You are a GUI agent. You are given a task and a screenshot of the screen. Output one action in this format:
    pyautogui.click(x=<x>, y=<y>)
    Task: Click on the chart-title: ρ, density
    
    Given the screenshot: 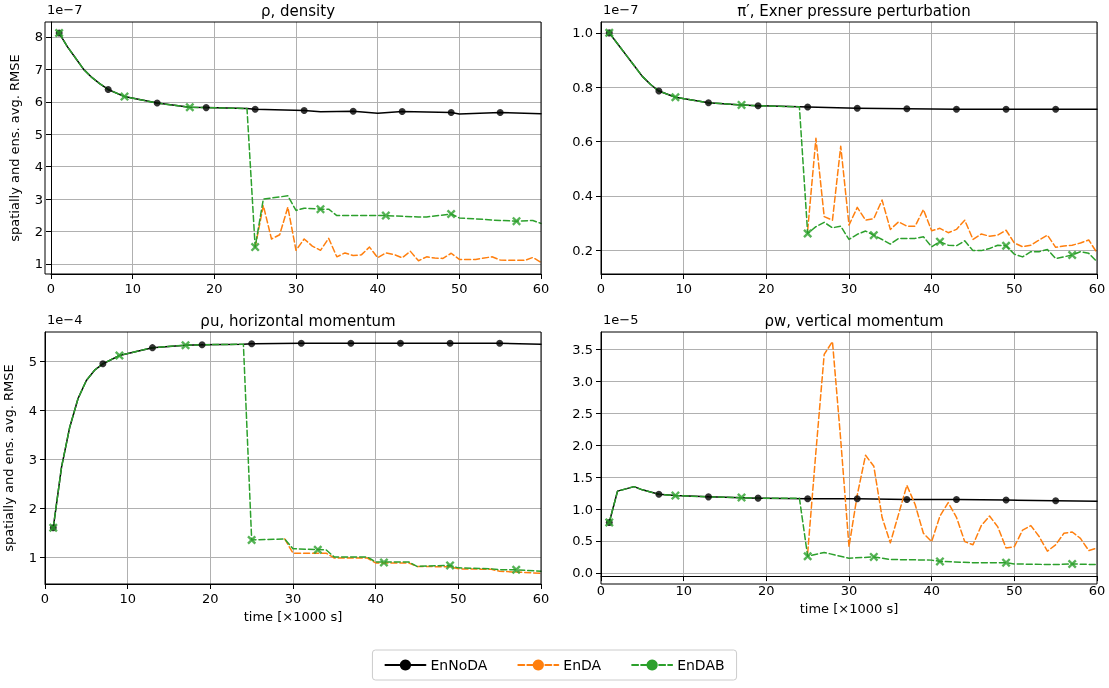 What is the action you would take?
    pyautogui.click(x=298, y=10)
    